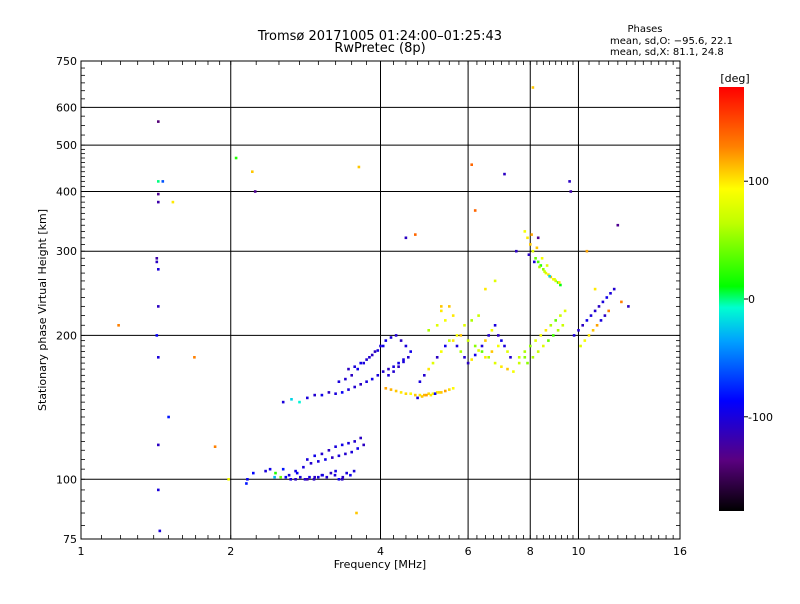 The height and width of the screenshot is (604, 800). What do you see at coordinates (66, 191) in the screenshot?
I see `y-tick-label: 400` at bounding box center [66, 191].